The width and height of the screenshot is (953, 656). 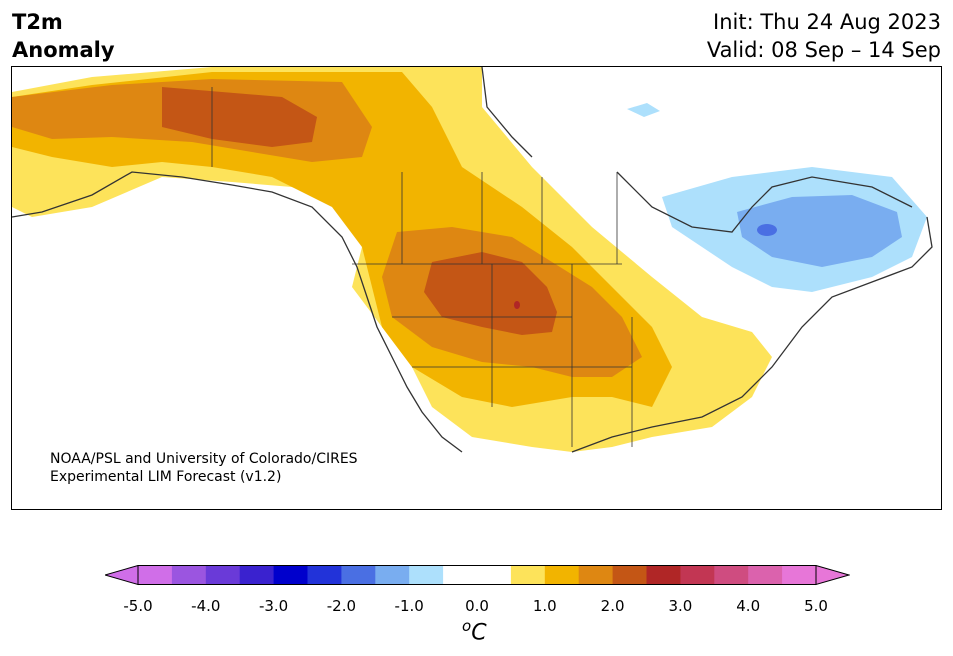 I want to click on colorbar-tick-labels: -5.0 -4.0 -3.0 -2.0 -1.0 0.0 1.0 2.0 3.0 4.0 5.0, so click(x=476, y=607).